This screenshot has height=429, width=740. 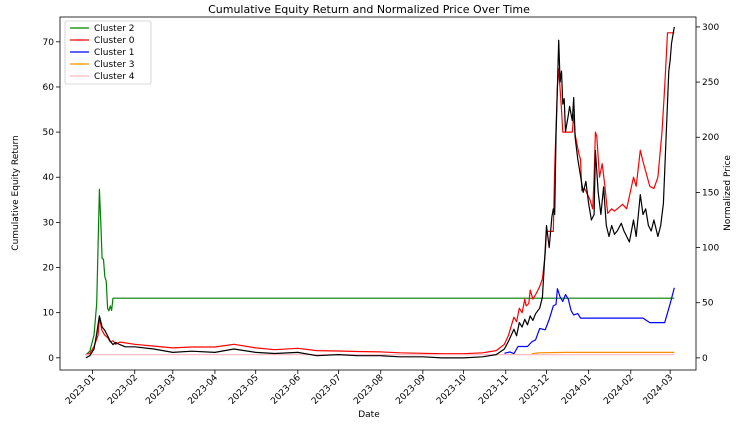 I want to click on x-tick-label: 2023-05, so click(x=244, y=390).